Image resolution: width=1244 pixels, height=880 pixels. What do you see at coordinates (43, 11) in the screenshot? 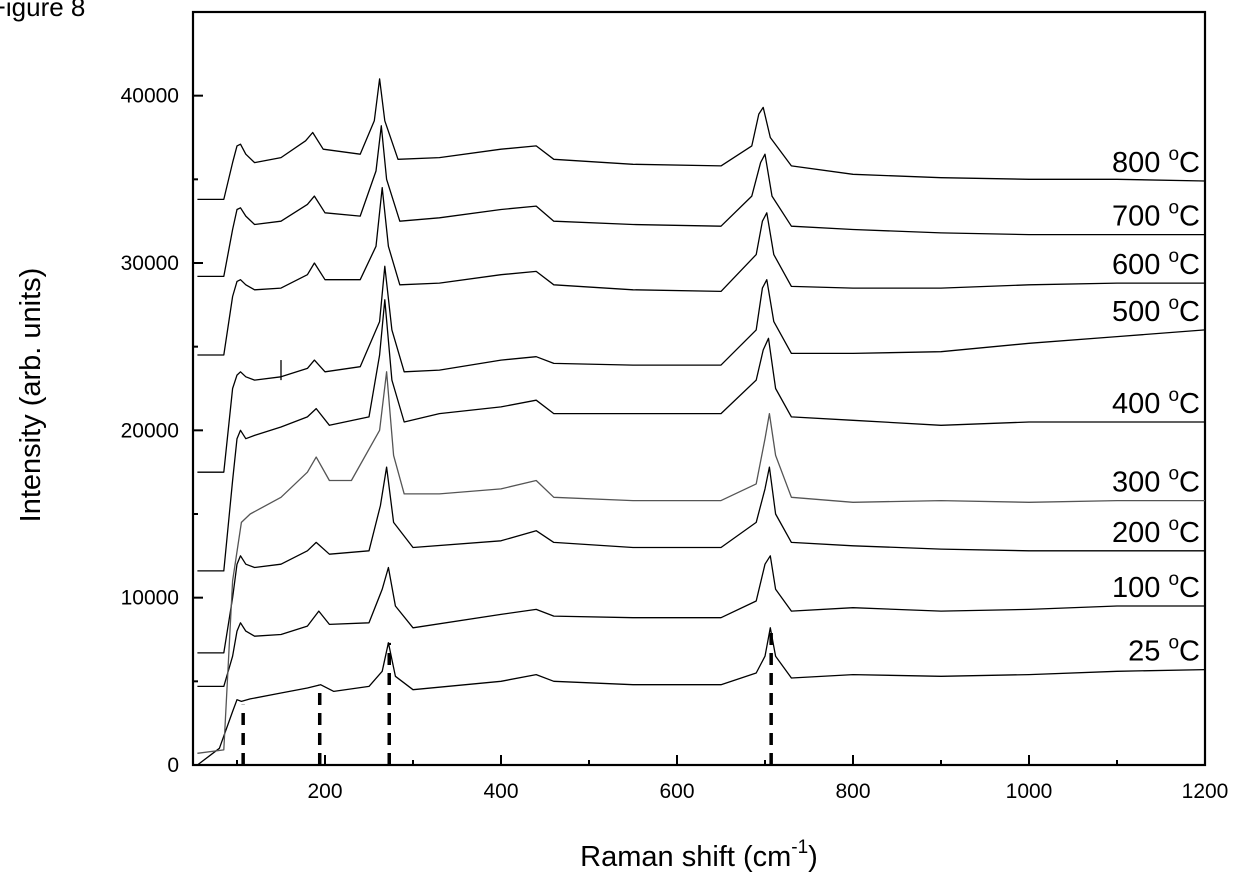
I see `figure-label: Figure 8` at bounding box center [43, 11].